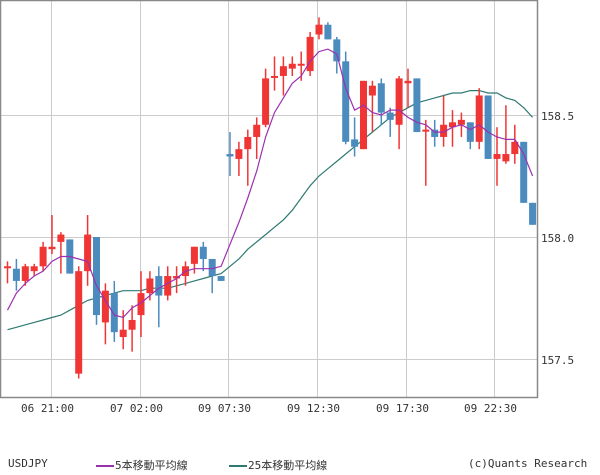 The image size is (600, 475). I want to click on x-tick-label: 09 07:30, so click(224, 408).